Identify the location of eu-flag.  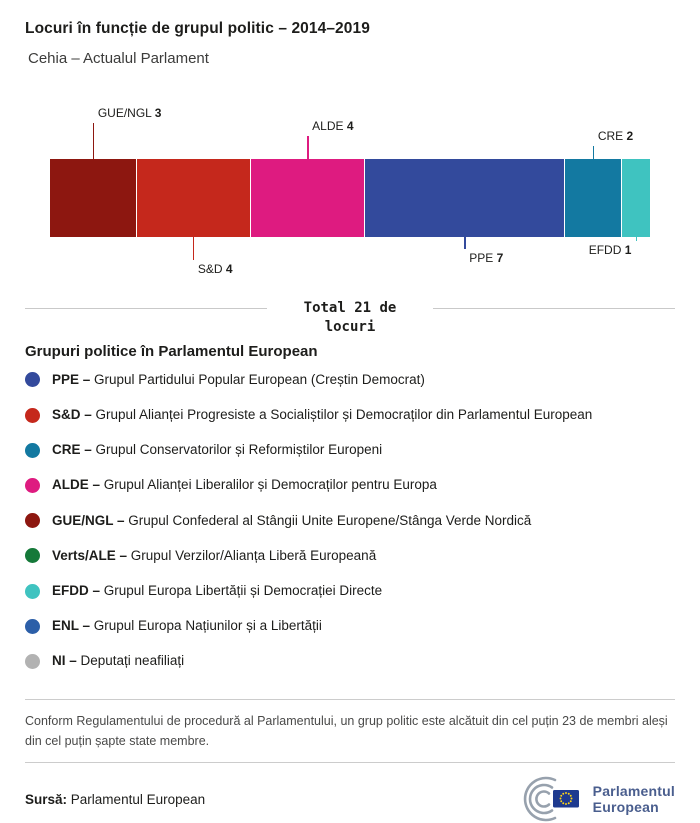
(565, 799).